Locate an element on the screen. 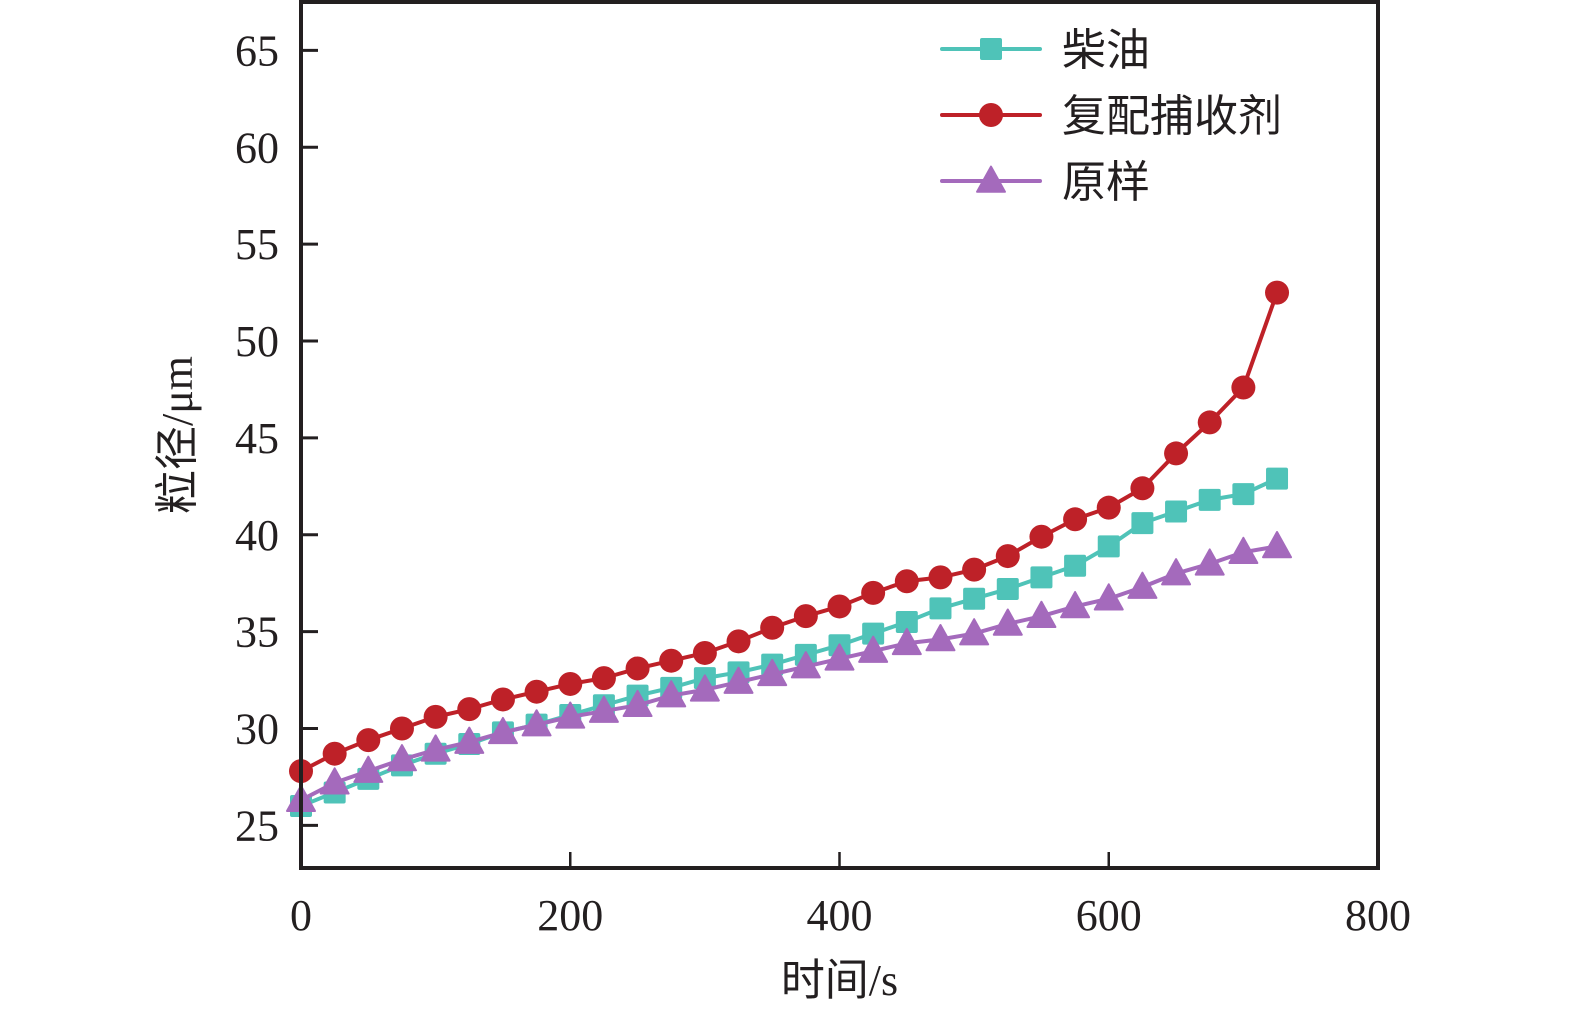  y-tick-label: 45 is located at coordinates (257, 438).